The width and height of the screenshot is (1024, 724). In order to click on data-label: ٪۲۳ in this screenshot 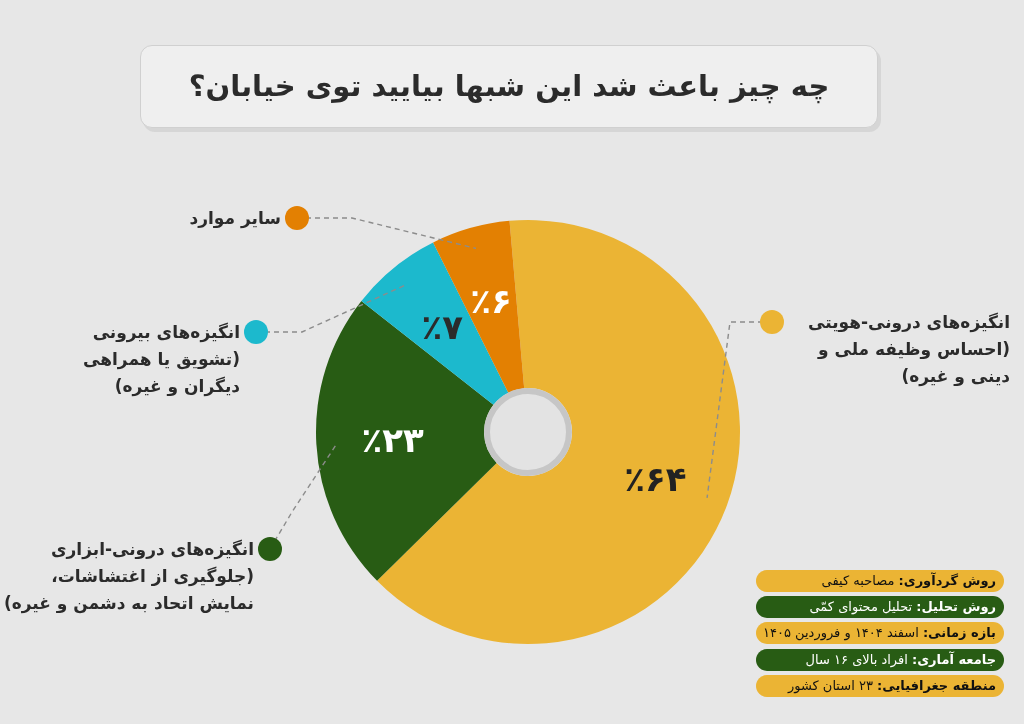, I will do `click(392, 439)`.